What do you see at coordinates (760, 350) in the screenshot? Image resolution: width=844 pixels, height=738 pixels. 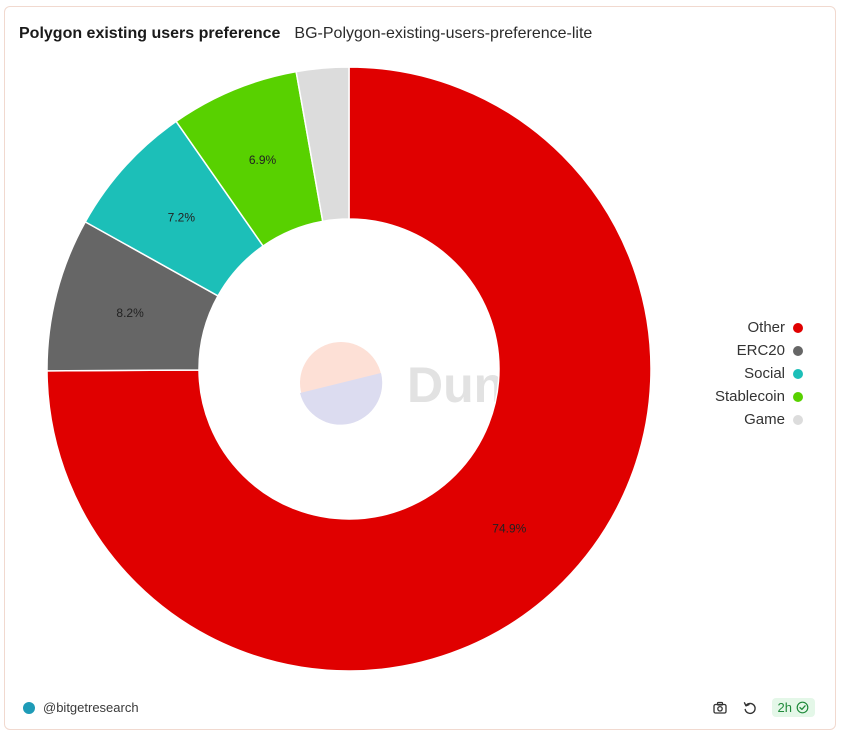 I see `legend-label: ERC20` at bounding box center [760, 350].